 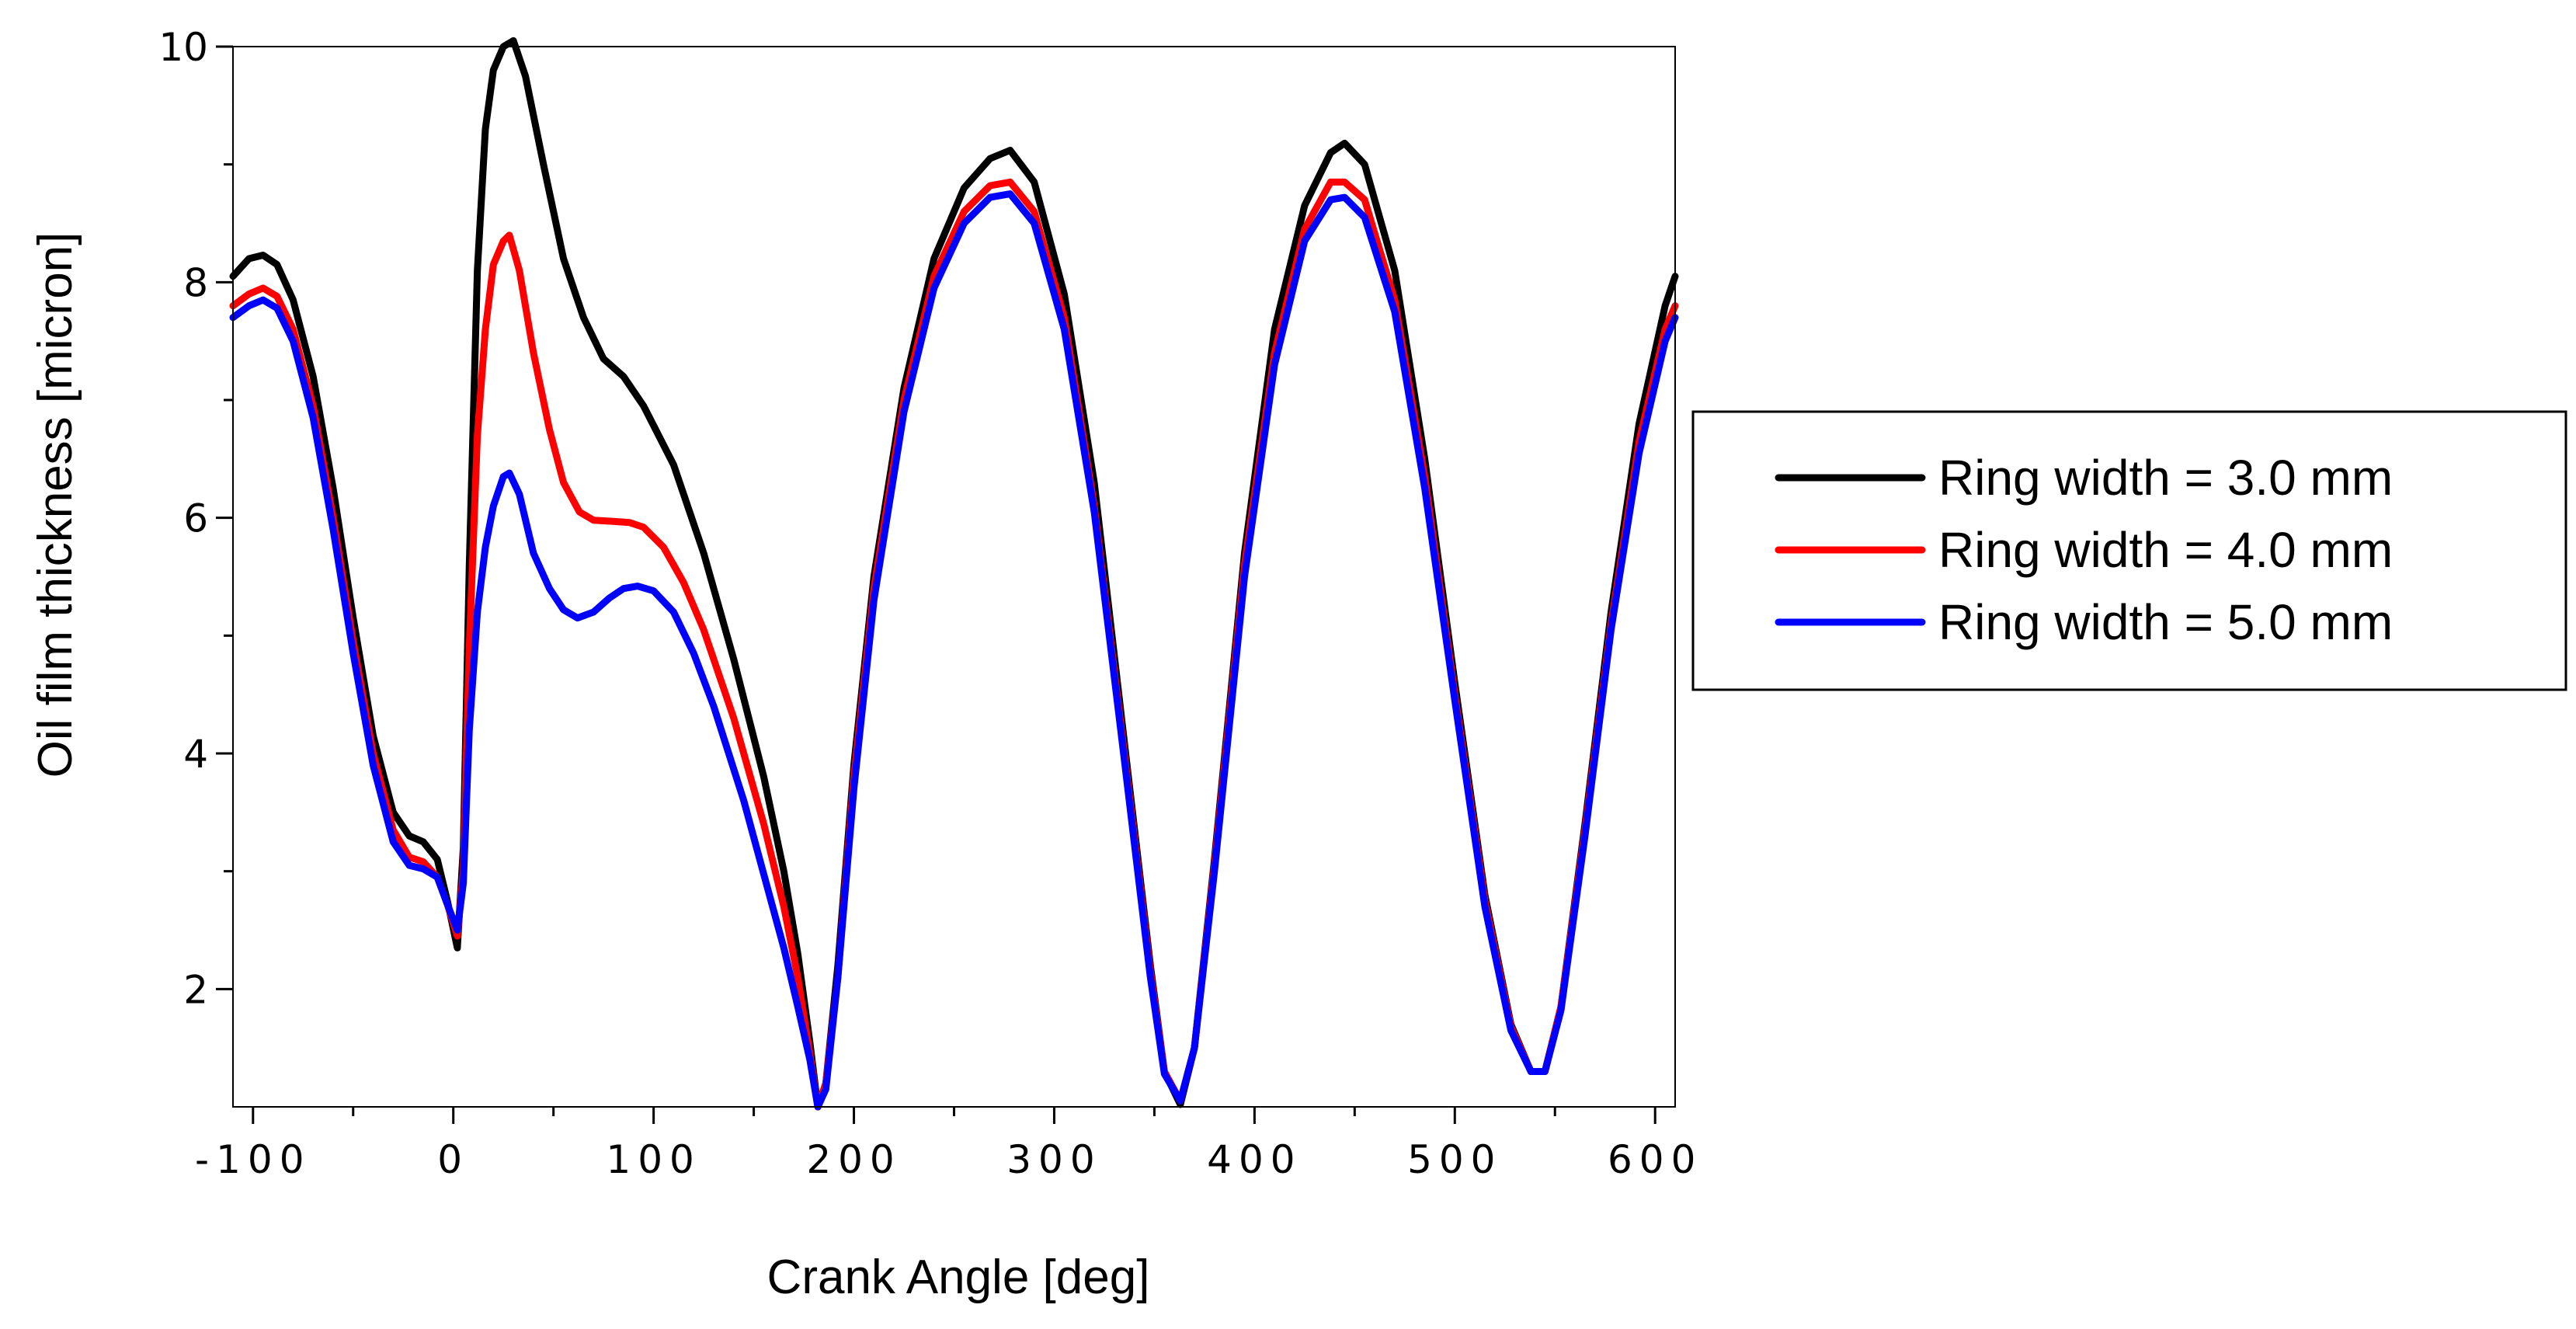 What do you see at coordinates (195, 989) in the screenshot?
I see `y-tick-label: 2` at bounding box center [195, 989].